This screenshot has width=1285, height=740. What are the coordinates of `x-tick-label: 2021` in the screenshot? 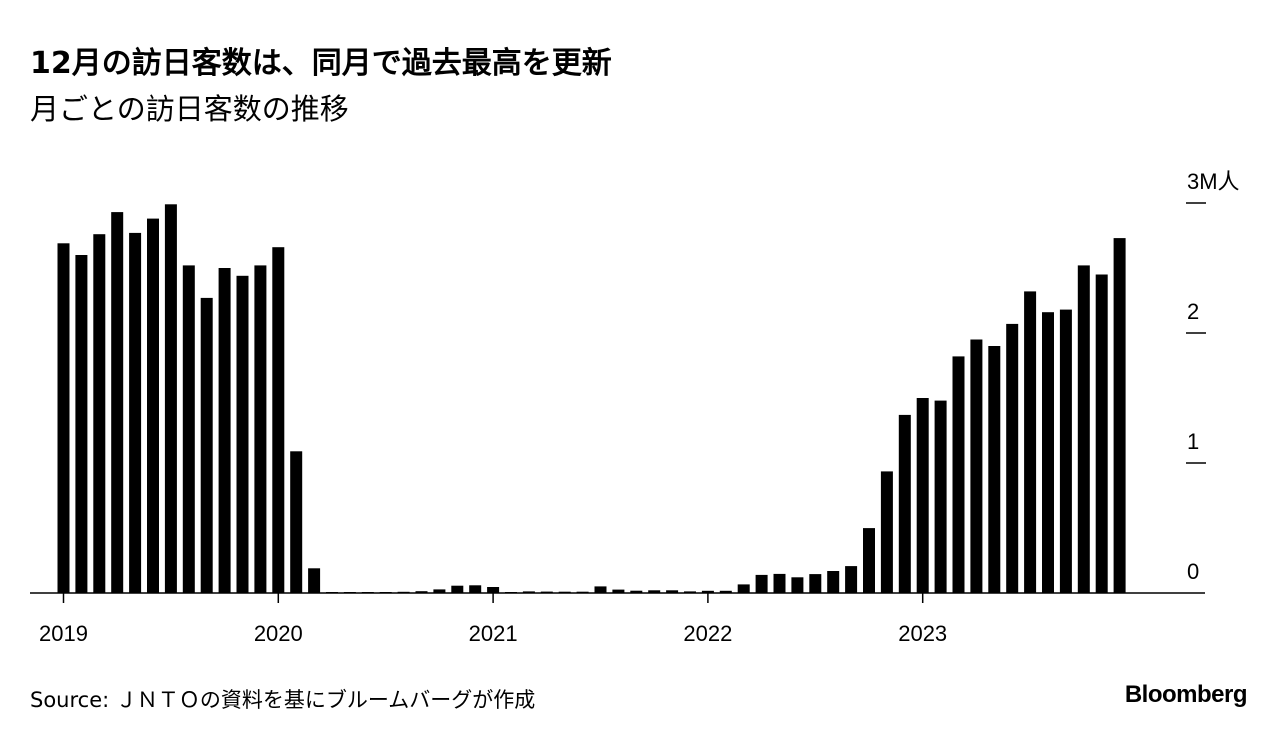 It's located at (493, 633).